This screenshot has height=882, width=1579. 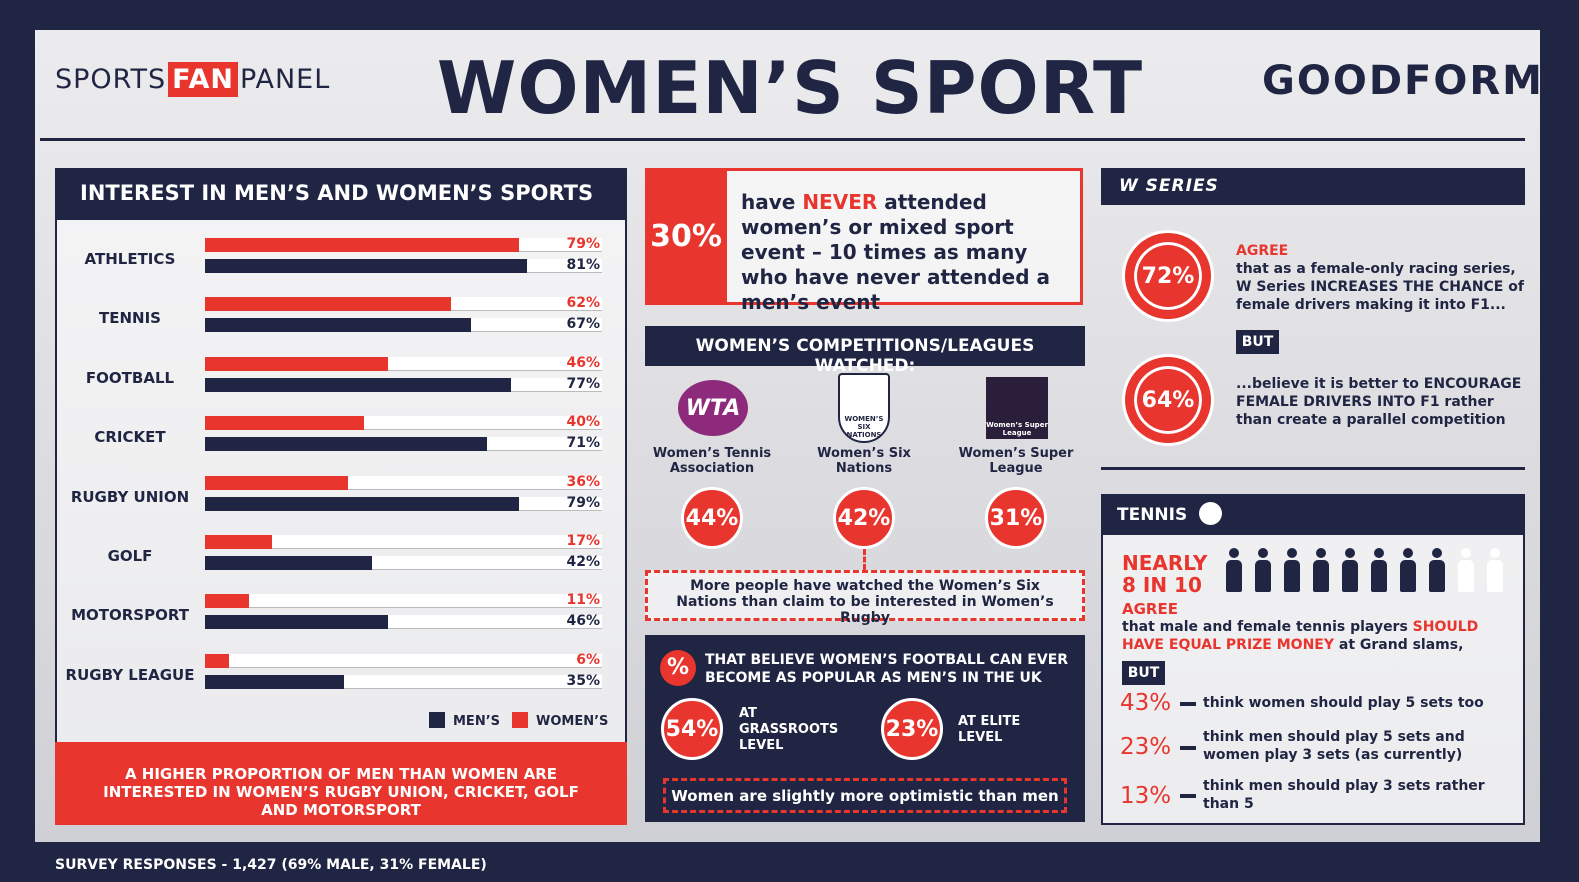 I want to click on category-label: MOTORSPORT, so click(x=130, y=615).